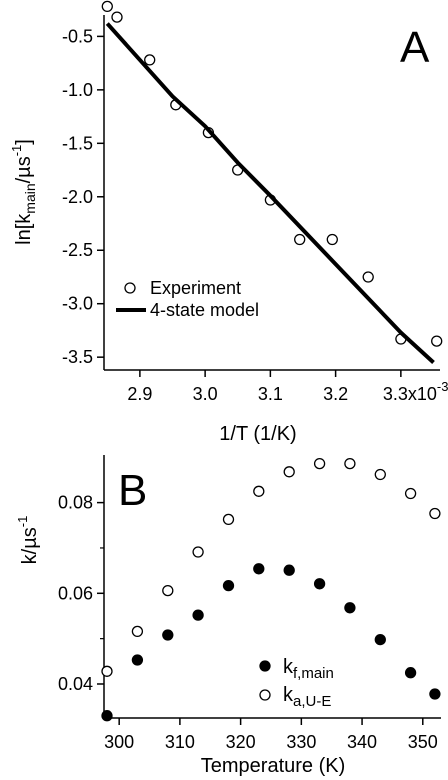  I want to click on legend-model-label: 4-state model, so click(204, 310).